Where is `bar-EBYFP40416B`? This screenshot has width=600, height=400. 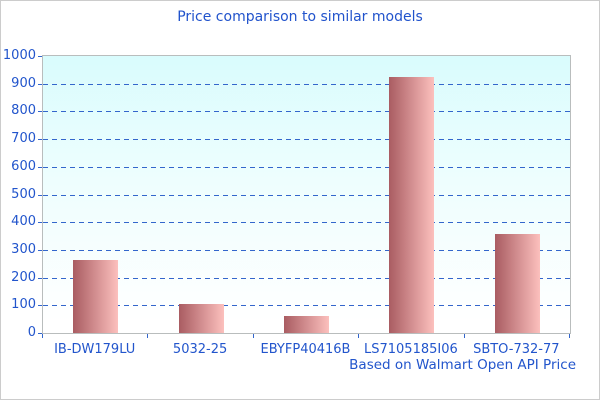
bar-EBYFP40416B is located at coordinates (306, 324).